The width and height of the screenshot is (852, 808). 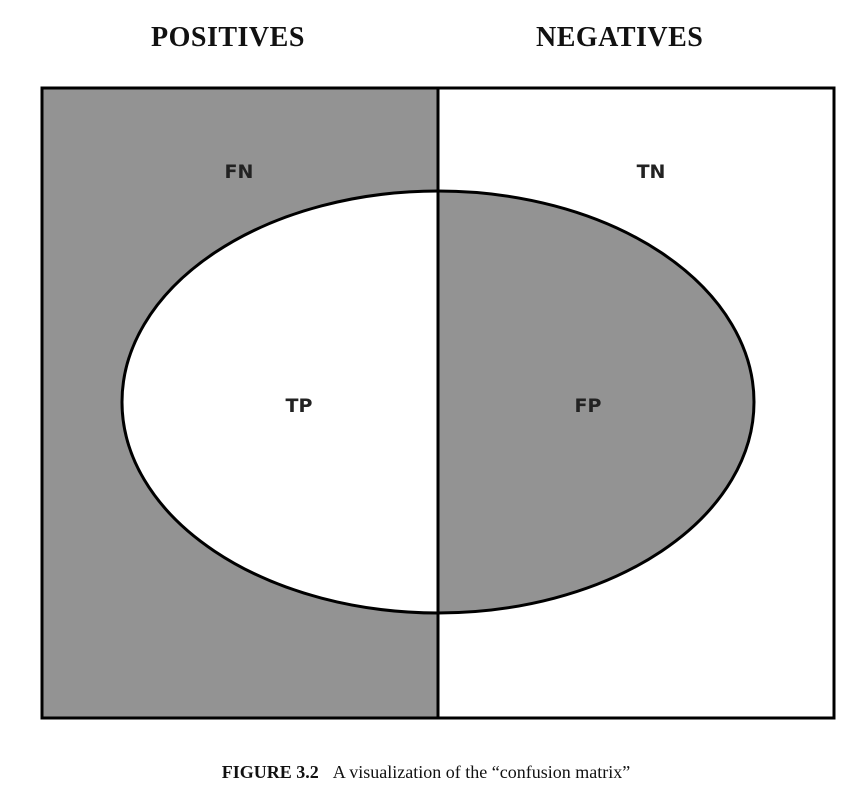 I want to click on negatives-heading: NEGATIVES, so click(x=620, y=37).